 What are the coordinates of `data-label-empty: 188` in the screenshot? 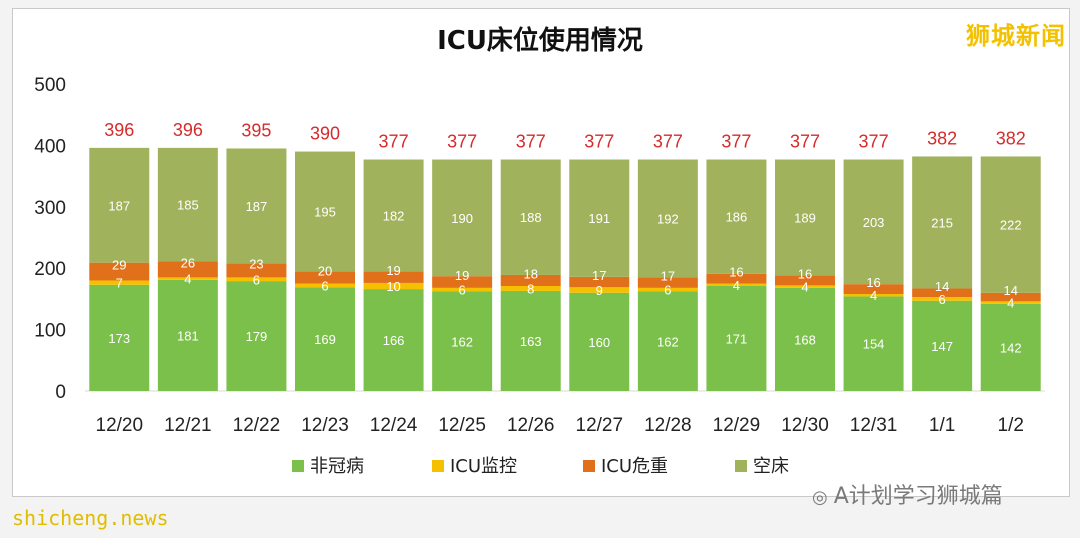 It's located at (531, 217).